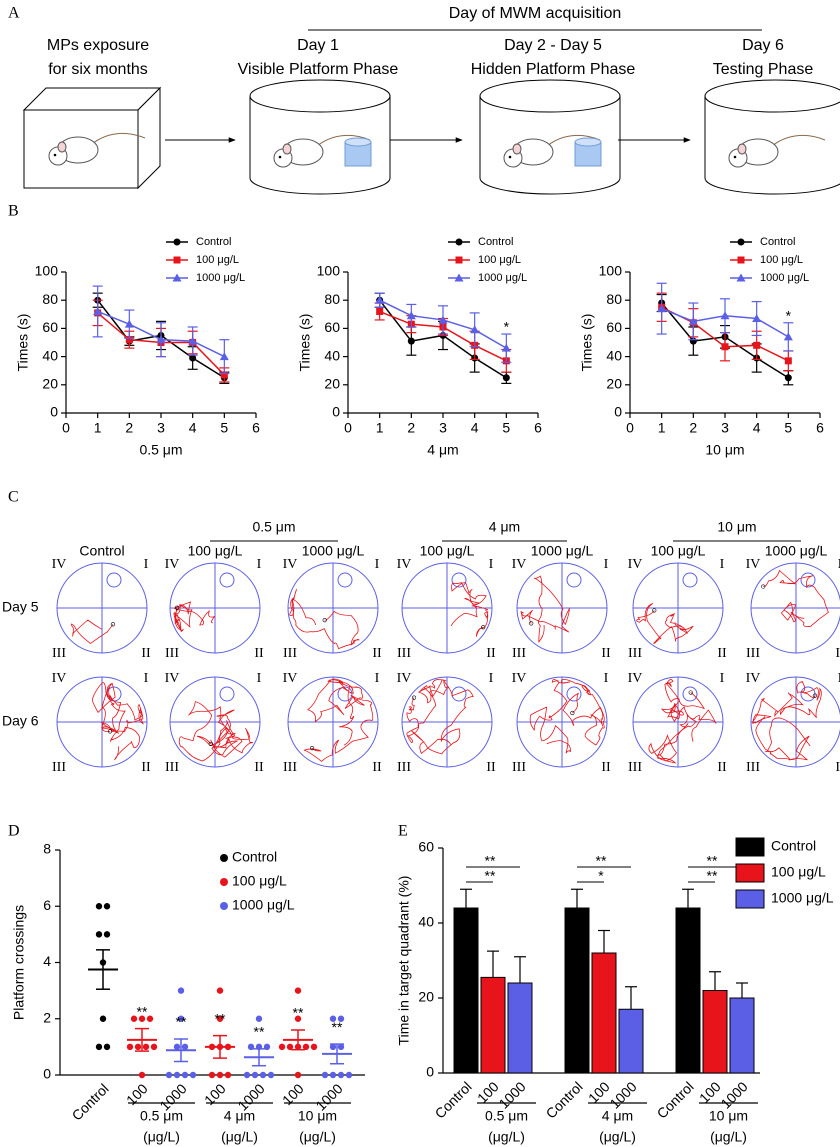 The image size is (840, 1147). I want to click on mouse-eye, so click(510, 157).